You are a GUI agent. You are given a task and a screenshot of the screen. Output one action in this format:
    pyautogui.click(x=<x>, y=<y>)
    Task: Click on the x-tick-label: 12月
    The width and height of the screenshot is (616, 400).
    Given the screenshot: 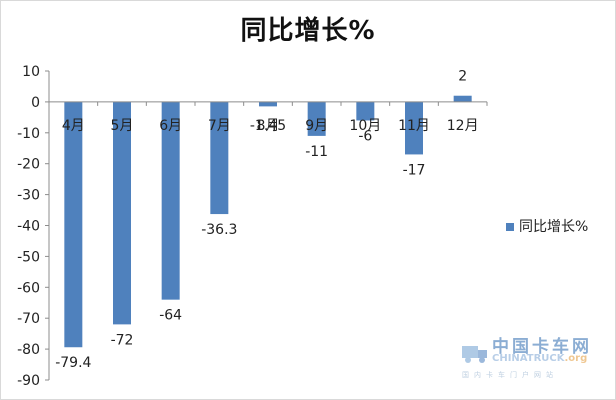 What is the action you would take?
    pyautogui.click(x=463, y=126)
    